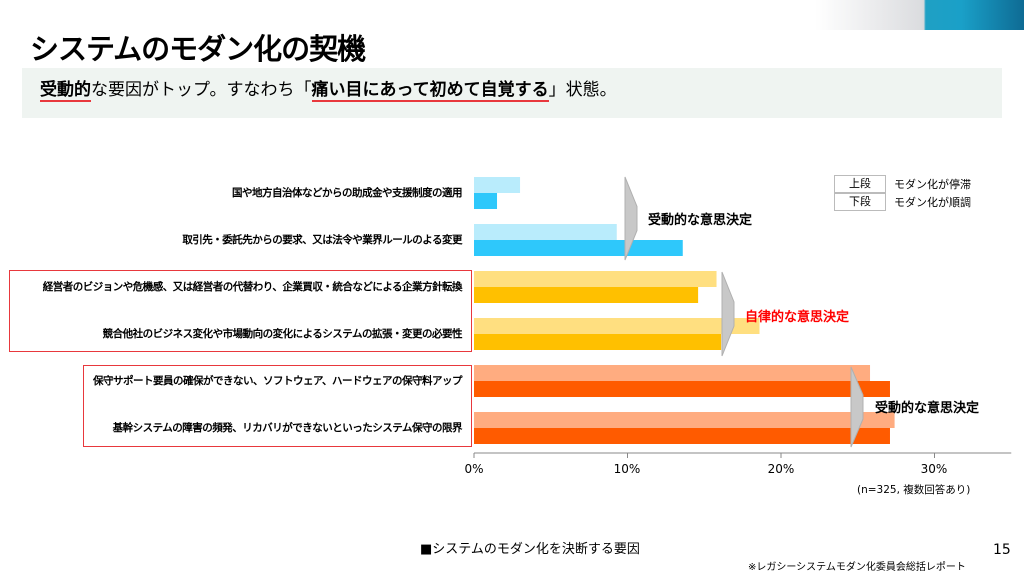  I want to click on category-label: 取引先・委託先からの要求、又は法令や業界ルールのよる変更, so click(322, 240).